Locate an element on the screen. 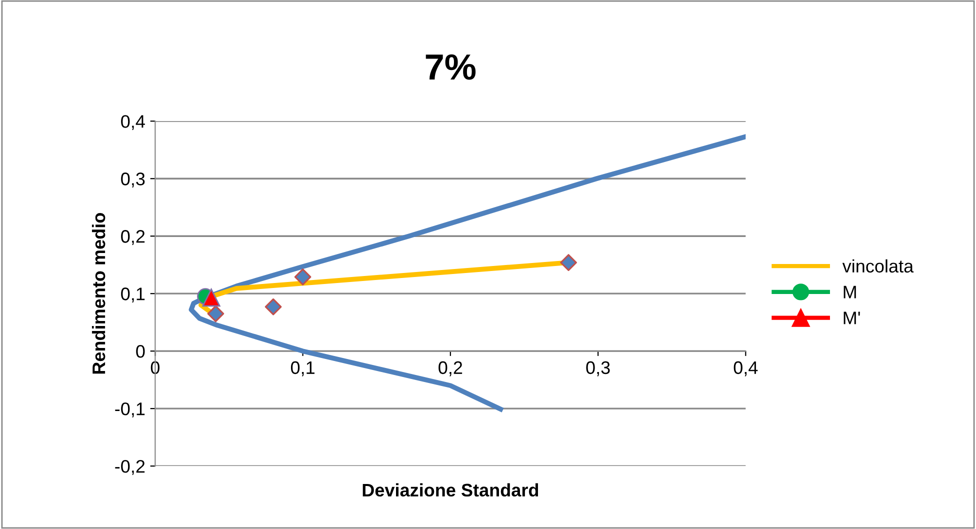 Image resolution: width=976 pixels, height=529 pixels. y-tick-label: 0,2 is located at coordinates (133, 237).